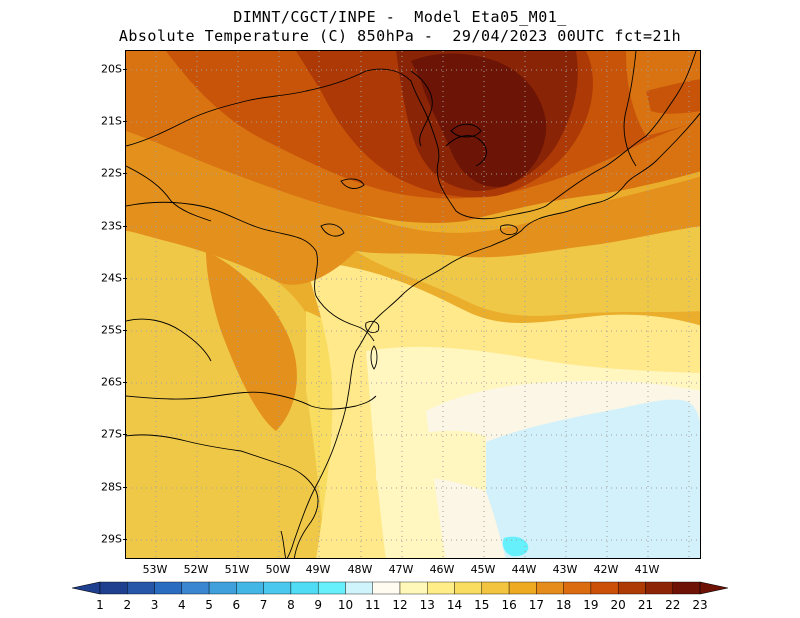 The width and height of the screenshot is (800, 618). I want to click on latitude-label: 20S, so click(111, 69).